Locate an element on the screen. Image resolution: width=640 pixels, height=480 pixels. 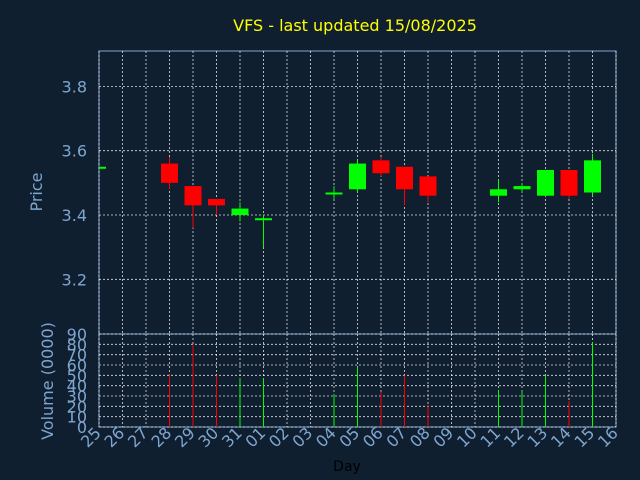
volume-y-tick-label: 10 is located at coordinates (77, 417).